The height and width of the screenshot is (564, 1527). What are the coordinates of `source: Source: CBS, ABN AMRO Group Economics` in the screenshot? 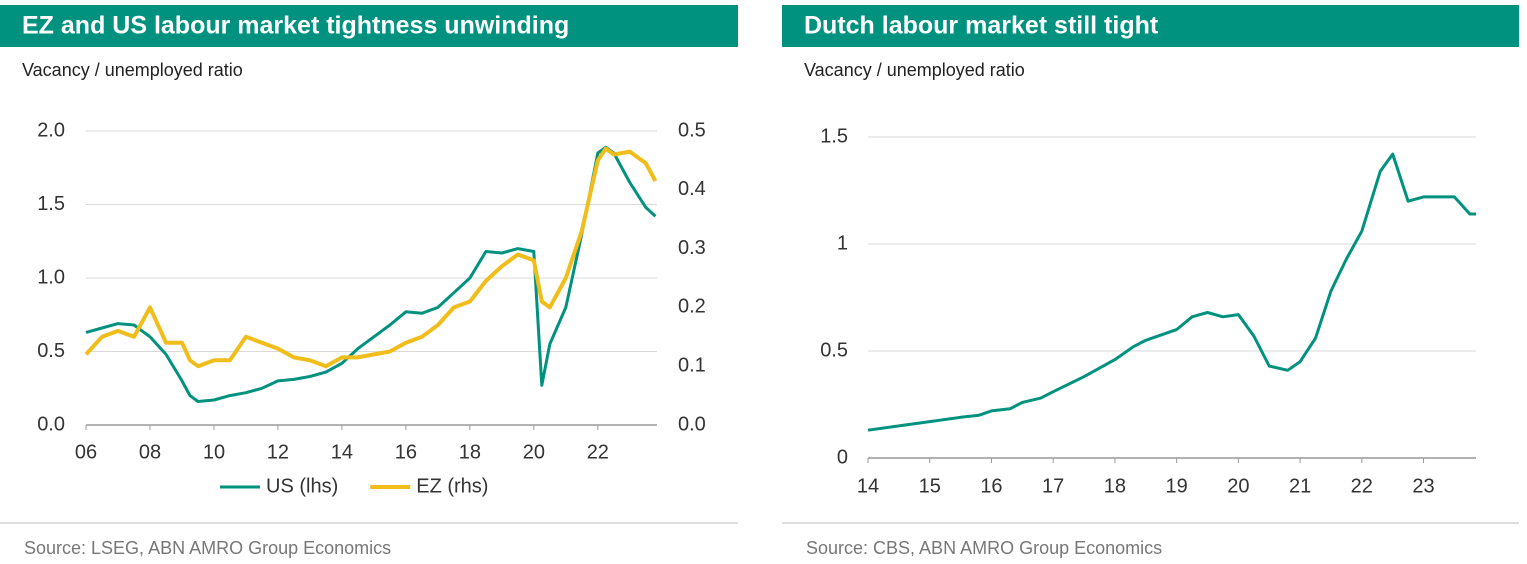 It's located at (984, 548).